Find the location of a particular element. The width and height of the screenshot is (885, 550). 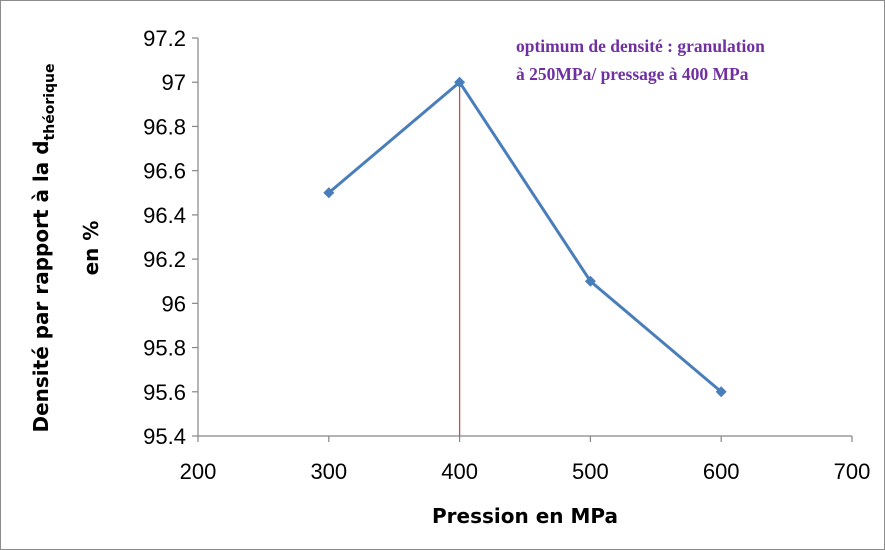

y-axis-title-main: Densité par rapport à la d is located at coordinates (41, 286).